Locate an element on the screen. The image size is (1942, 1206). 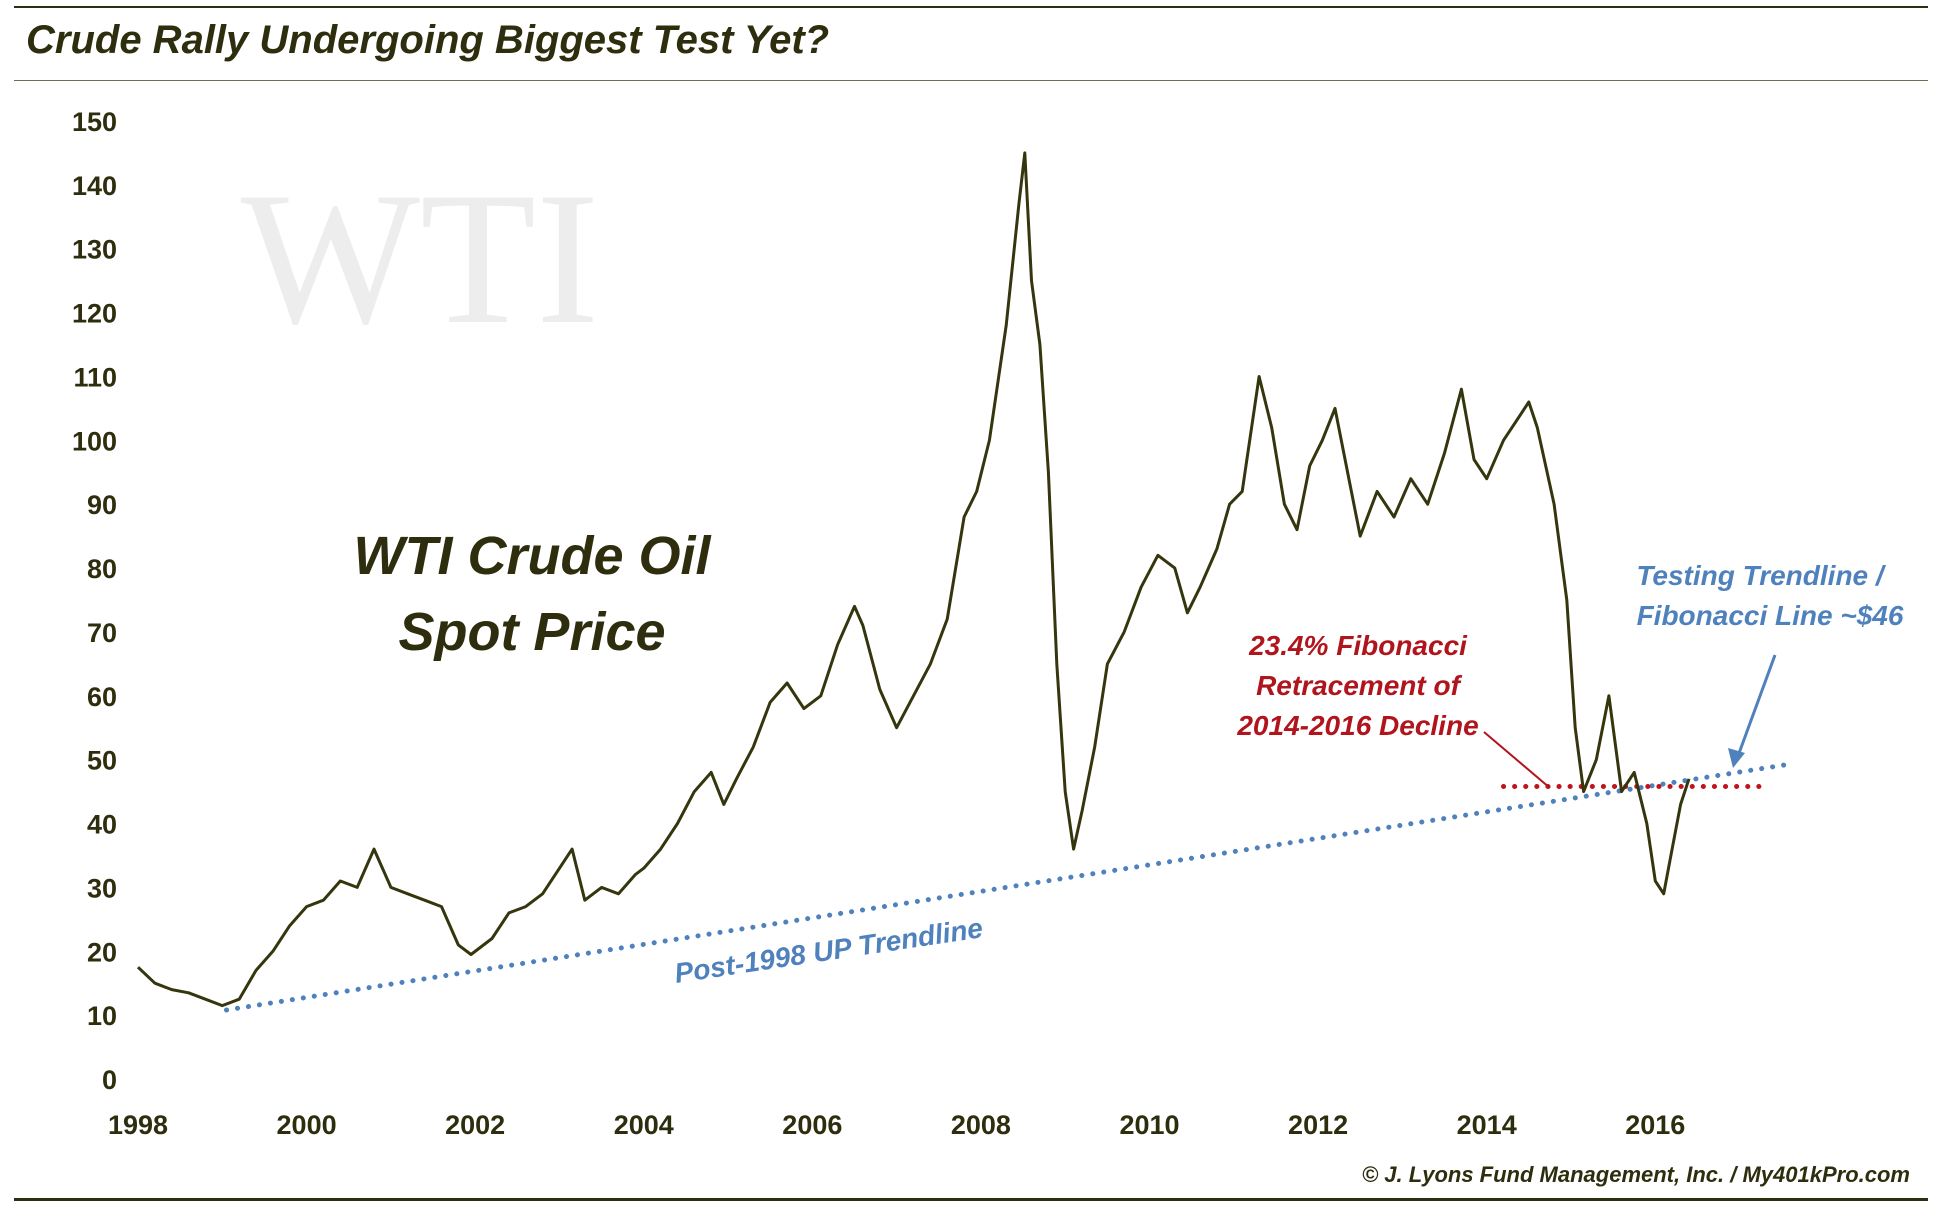
y-tick-label: 60 is located at coordinates (102, 697).